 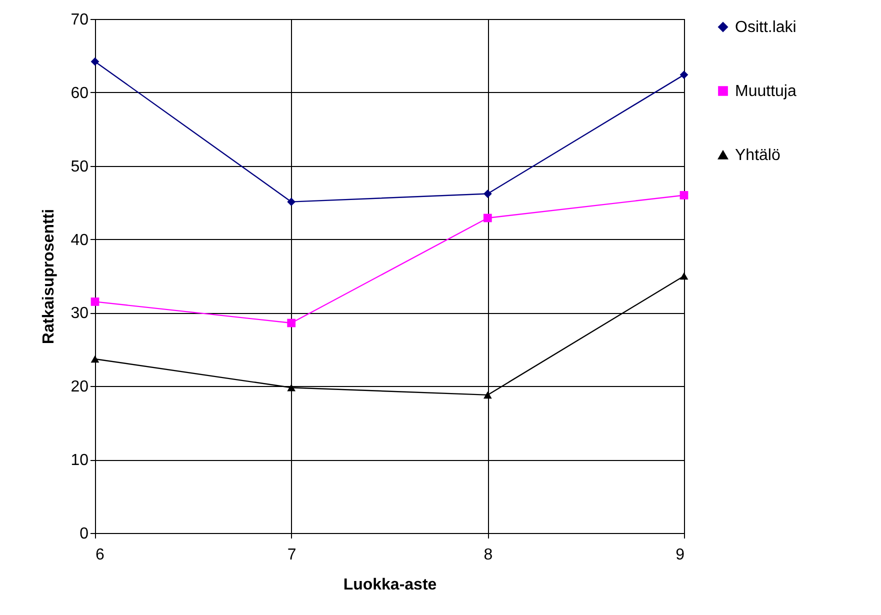 What do you see at coordinates (100, 555) in the screenshot?
I see `x-tick-label: 6` at bounding box center [100, 555].